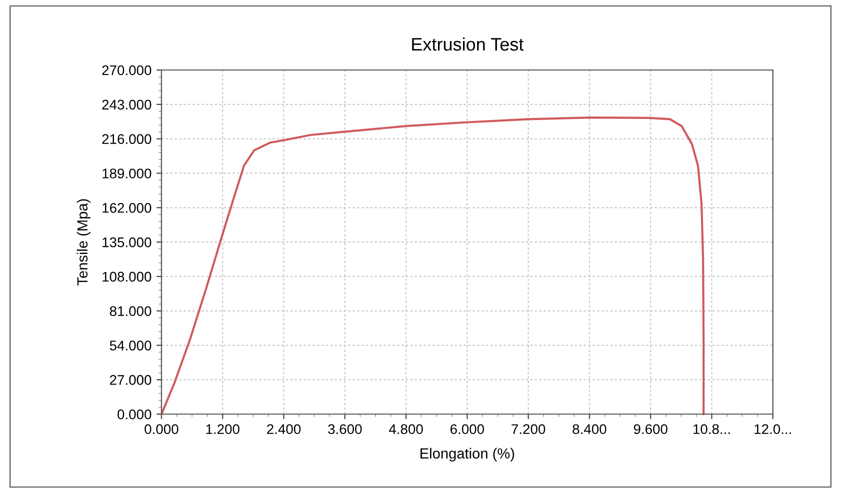  I want to click on y-tick-label: 243.000, so click(127, 105).